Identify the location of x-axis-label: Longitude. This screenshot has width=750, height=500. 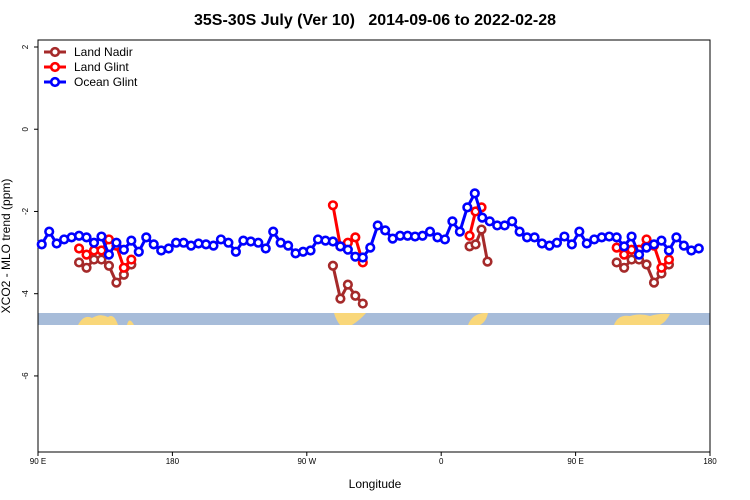
(375, 484).